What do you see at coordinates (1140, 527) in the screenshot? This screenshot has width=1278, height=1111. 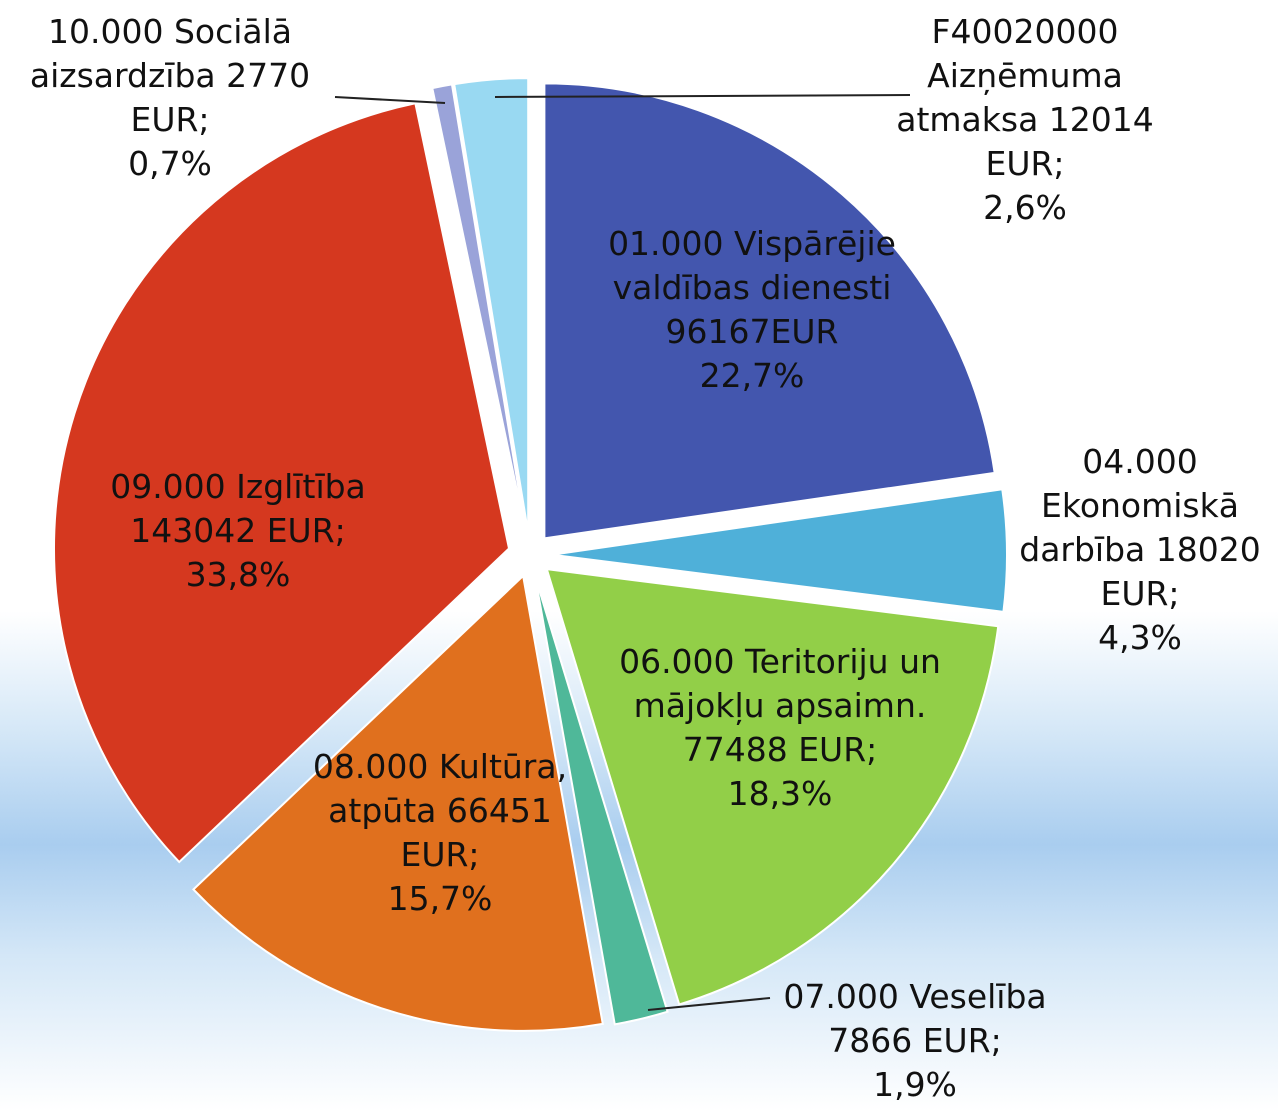 I see `category-label: 04.000 Ekonomiskā darbība 18020 EUR;` at bounding box center [1140, 527].